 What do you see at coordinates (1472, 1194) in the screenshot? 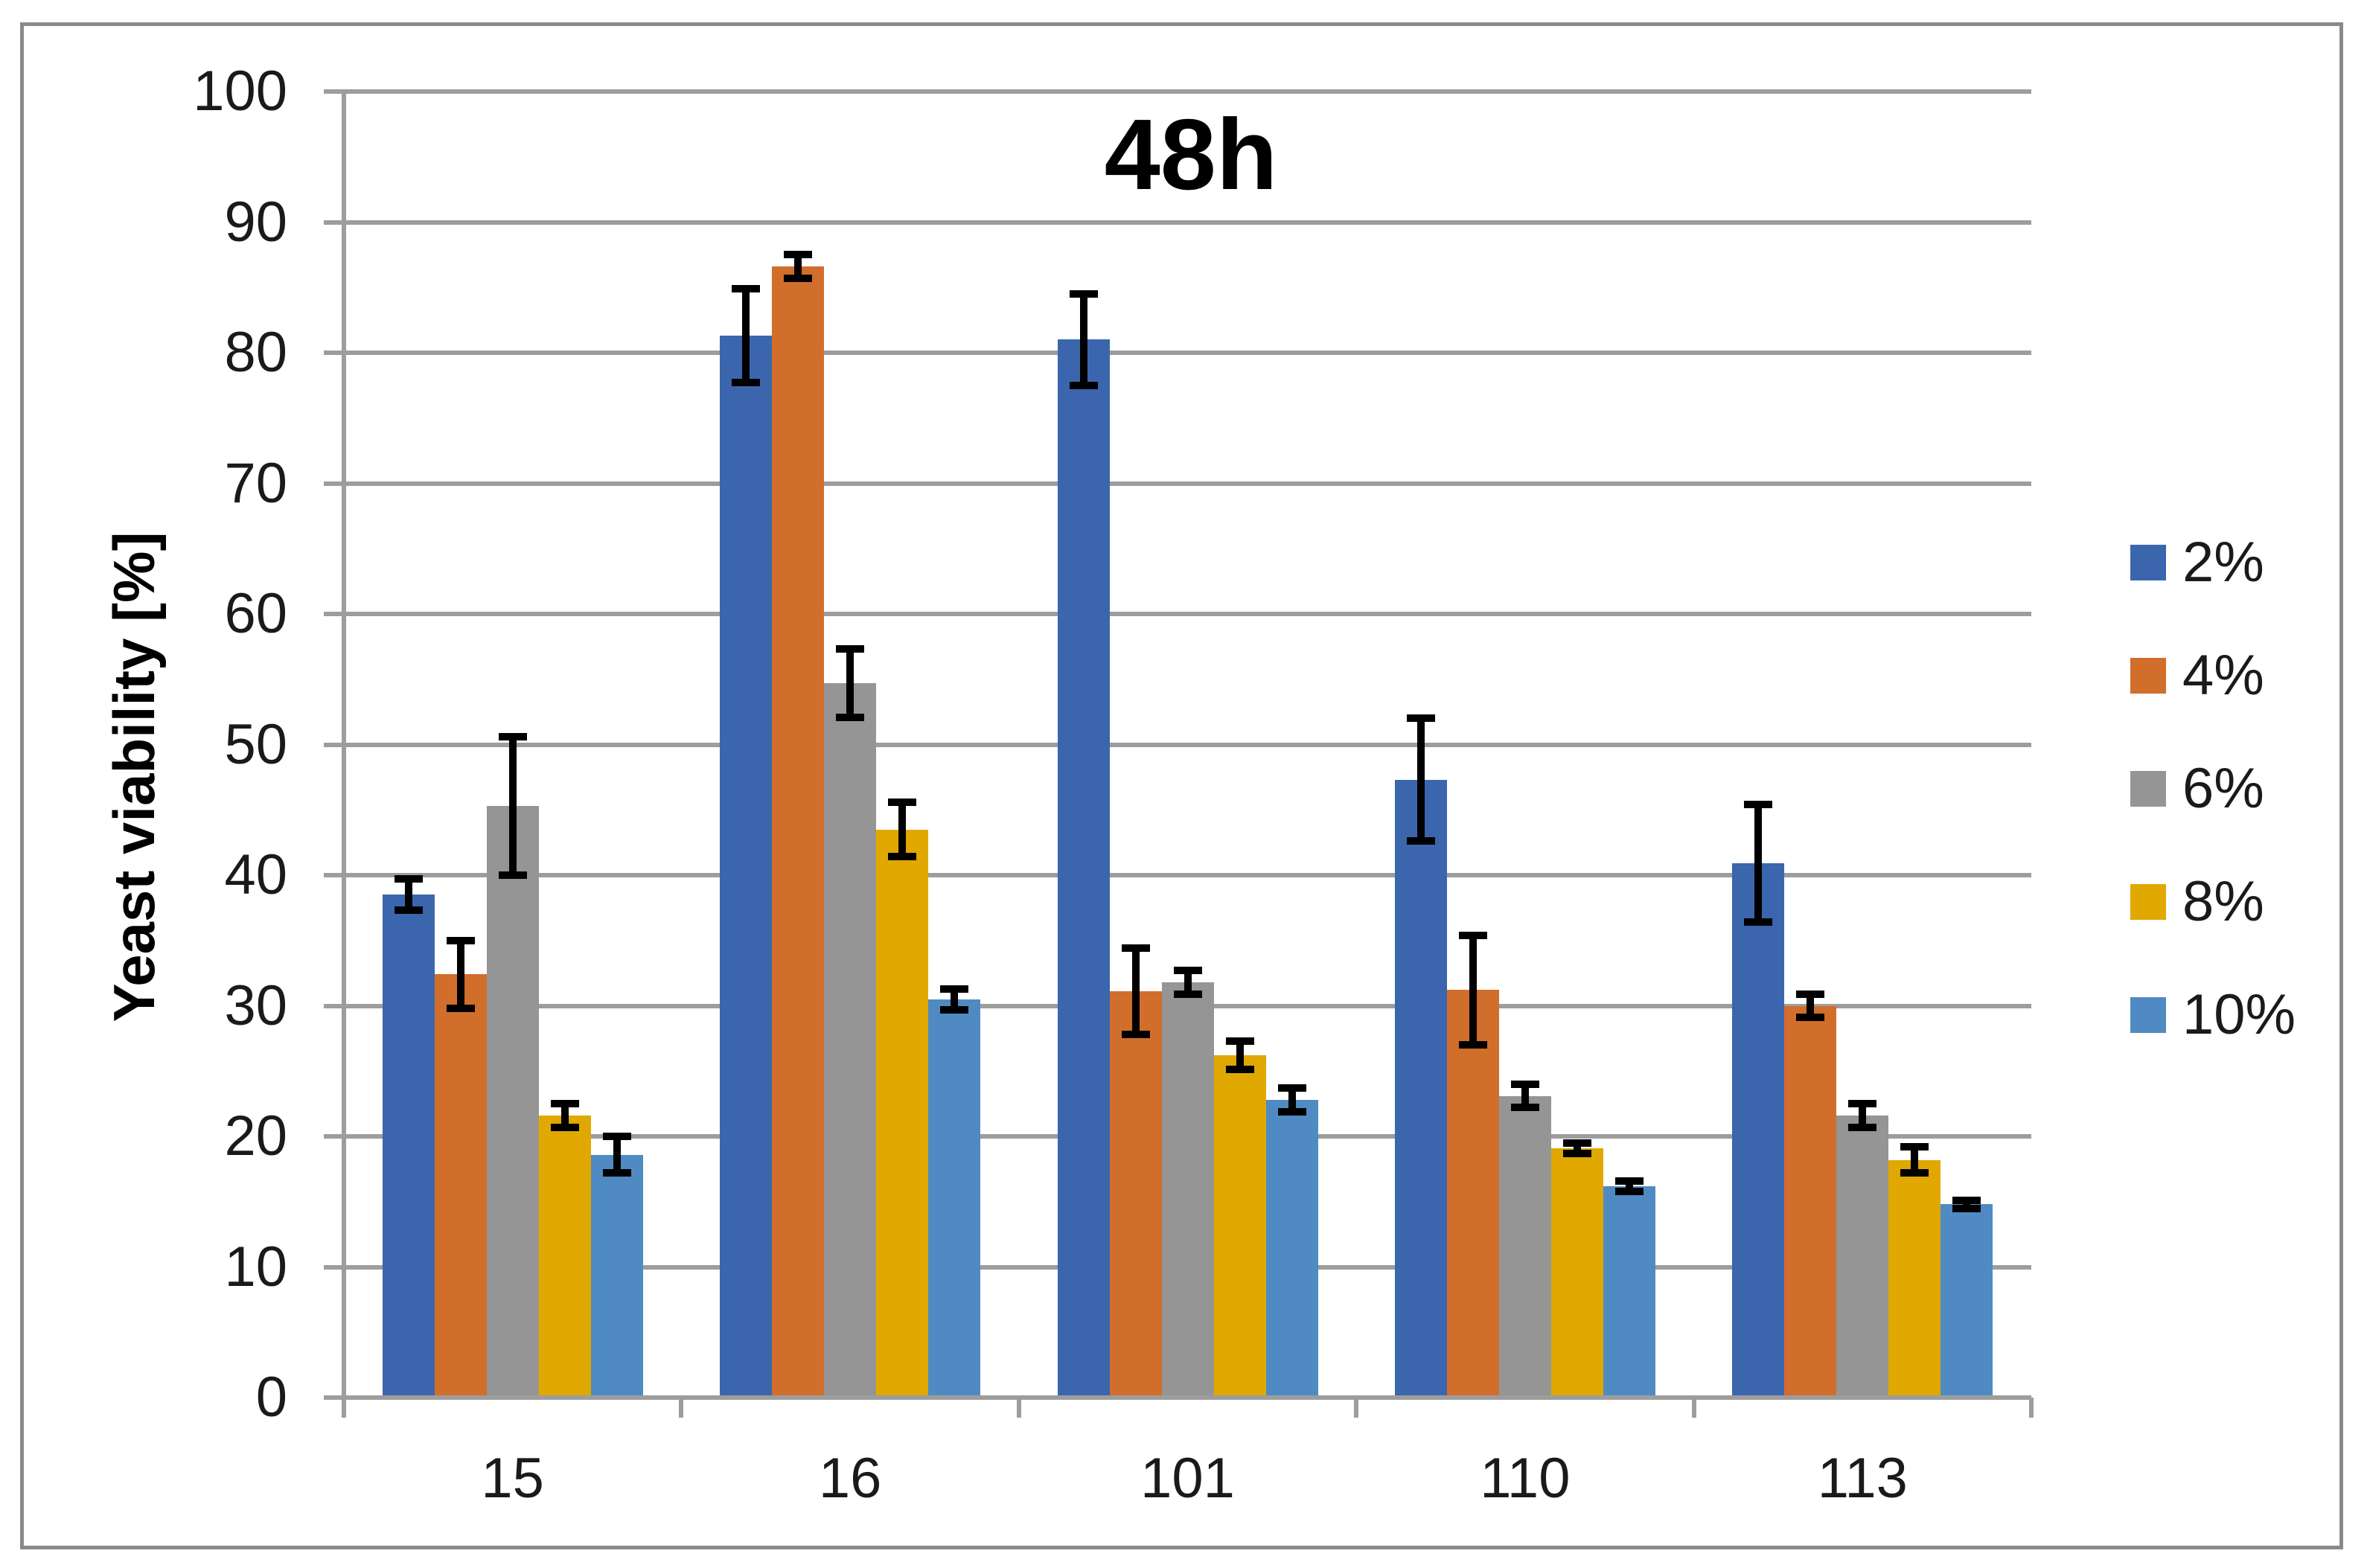
I see `bar-4%-110` at bounding box center [1472, 1194].